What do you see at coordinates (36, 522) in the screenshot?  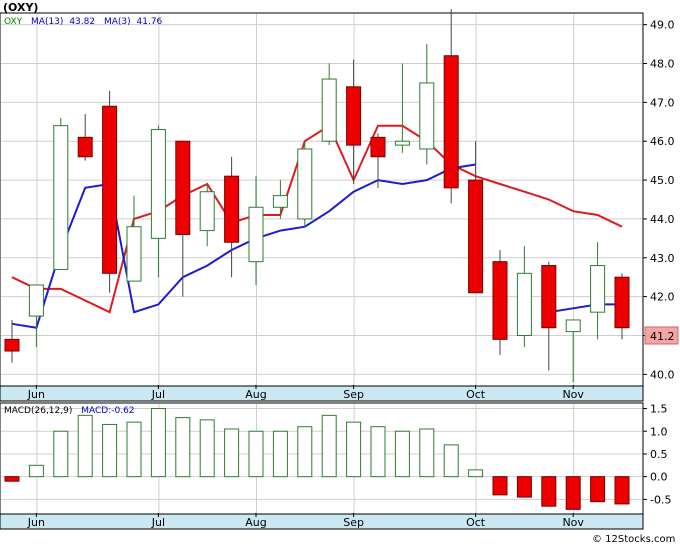 I see `macd-date-label: Jun` at bounding box center [36, 522].